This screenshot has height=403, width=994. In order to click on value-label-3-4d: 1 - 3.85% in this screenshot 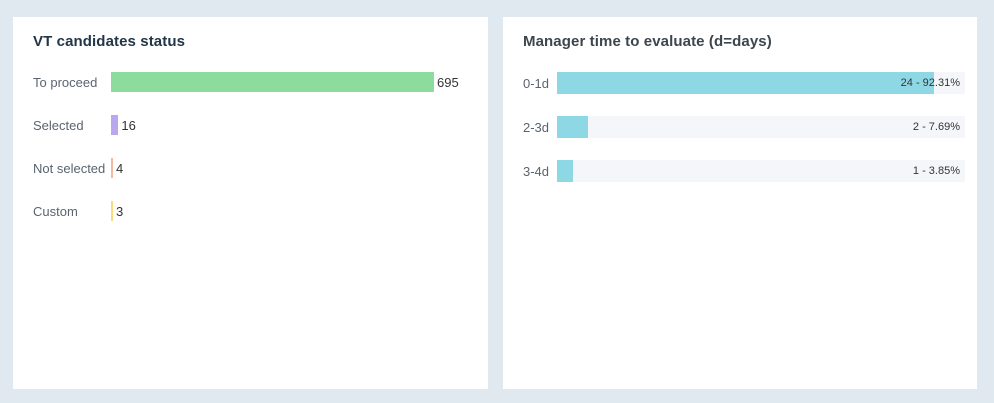, I will do `click(936, 171)`.